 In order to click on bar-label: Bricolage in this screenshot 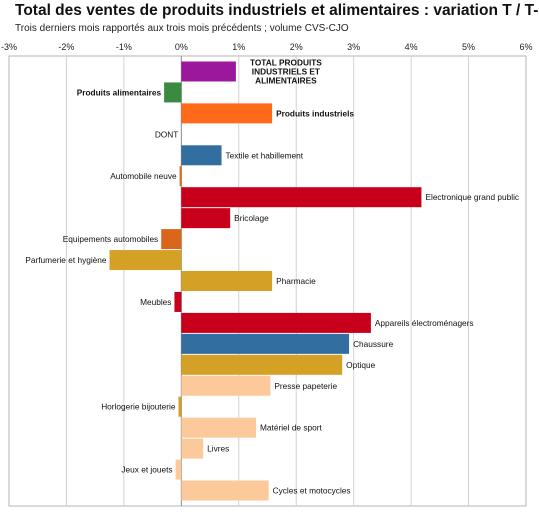, I will do `click(251, 218)`.